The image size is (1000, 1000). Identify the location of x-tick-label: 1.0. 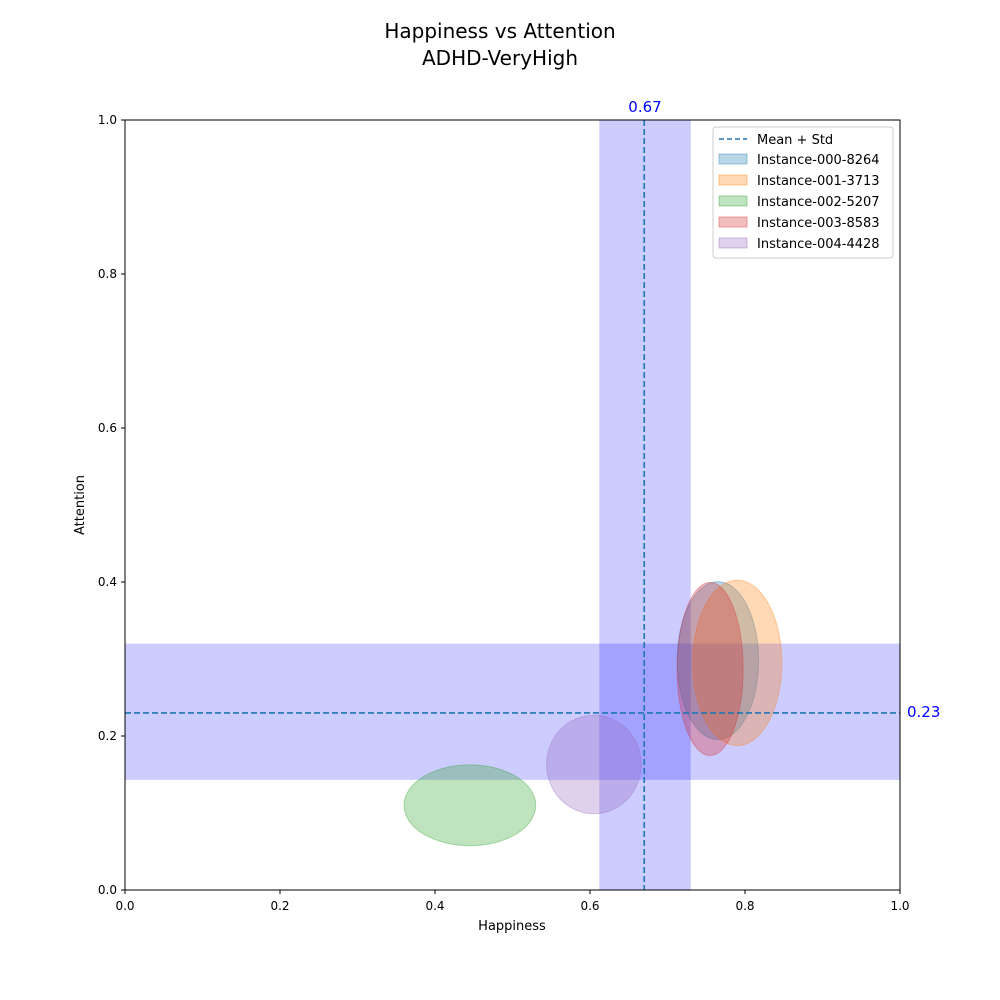
(899, 906).